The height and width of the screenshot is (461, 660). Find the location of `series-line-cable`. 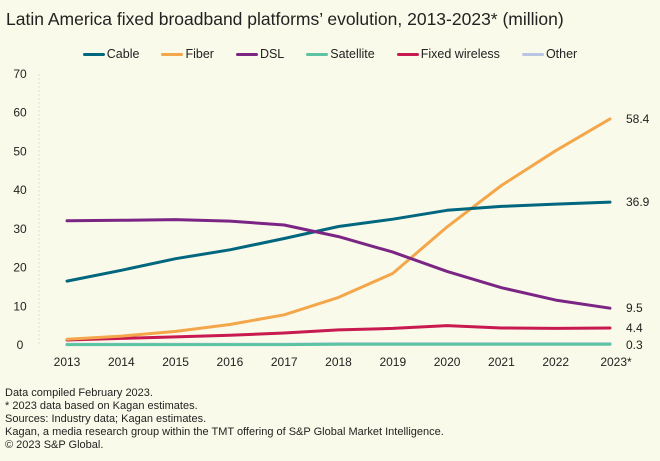

series-line-cable is located at coordinates (338, 241).